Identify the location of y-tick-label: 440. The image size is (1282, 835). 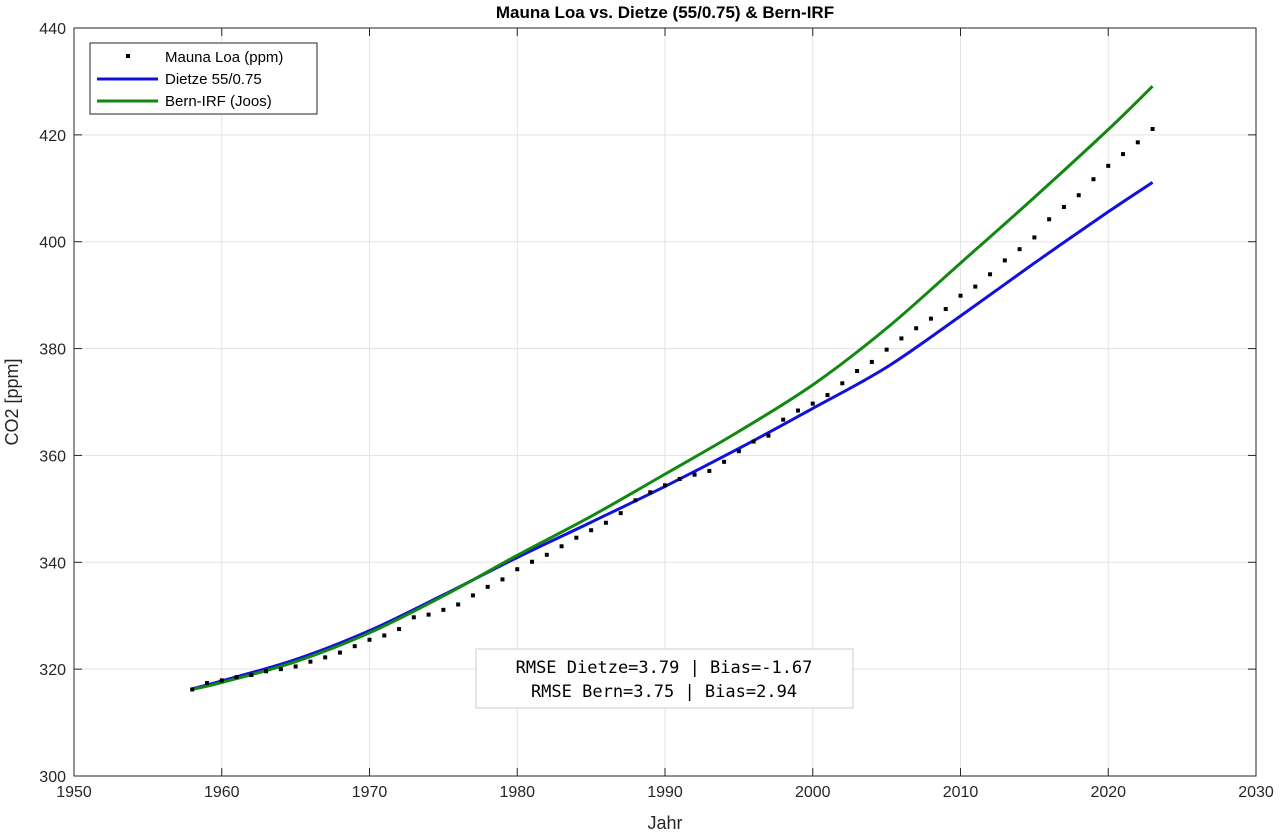
(52, 29).